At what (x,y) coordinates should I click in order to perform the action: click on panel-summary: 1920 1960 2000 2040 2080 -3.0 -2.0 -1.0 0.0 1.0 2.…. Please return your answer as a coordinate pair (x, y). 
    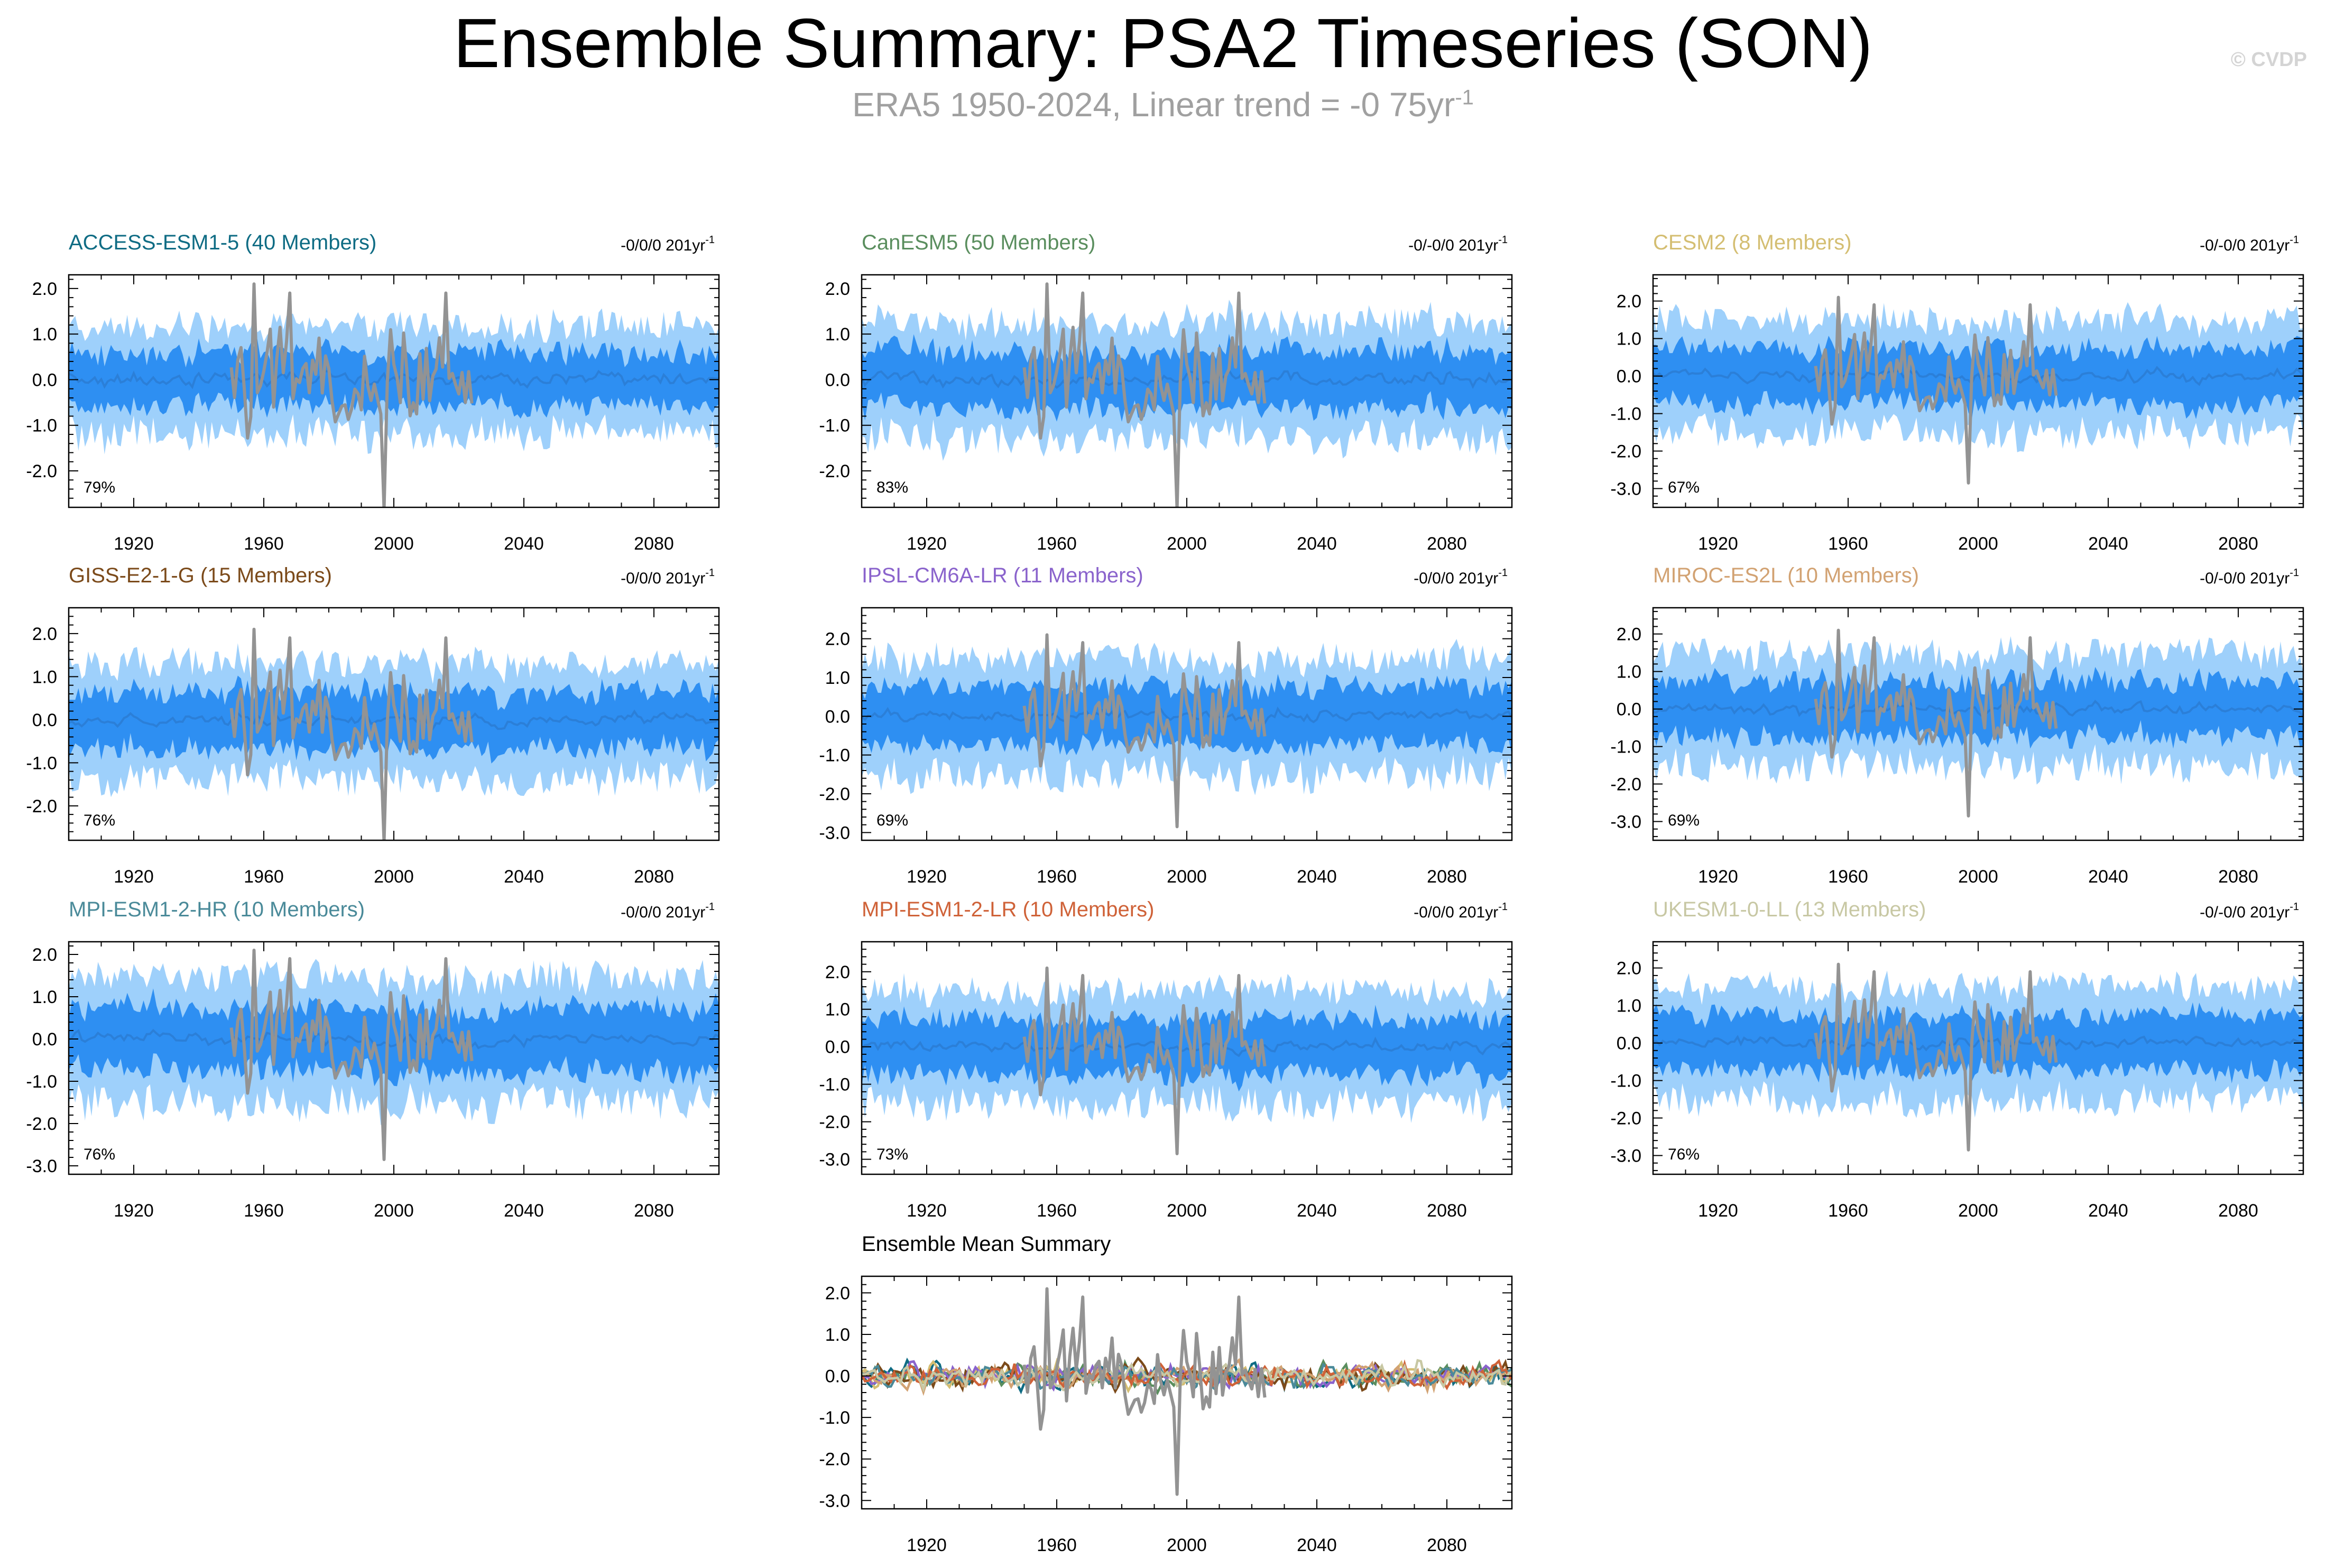
    Looking at the image, I should click on (1166, 1394).